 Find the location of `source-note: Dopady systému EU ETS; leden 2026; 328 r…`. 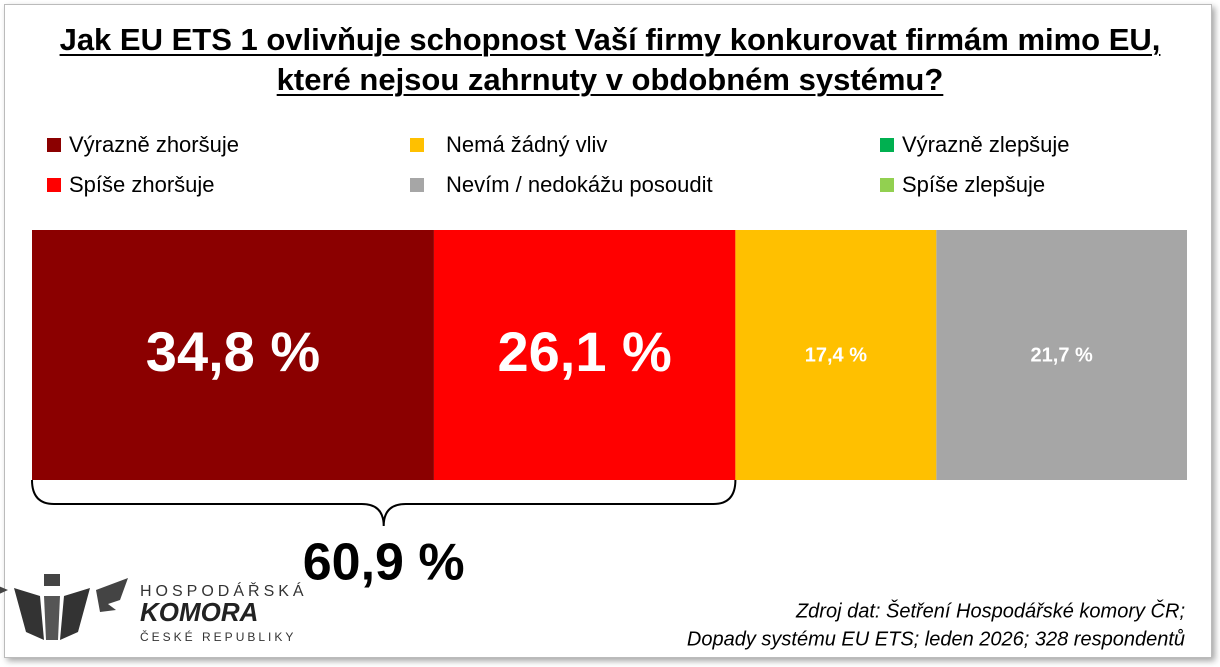

source-note: Dopady systému EU ETS; leden 2026; 328 r… is located at coordinates (936, 639).